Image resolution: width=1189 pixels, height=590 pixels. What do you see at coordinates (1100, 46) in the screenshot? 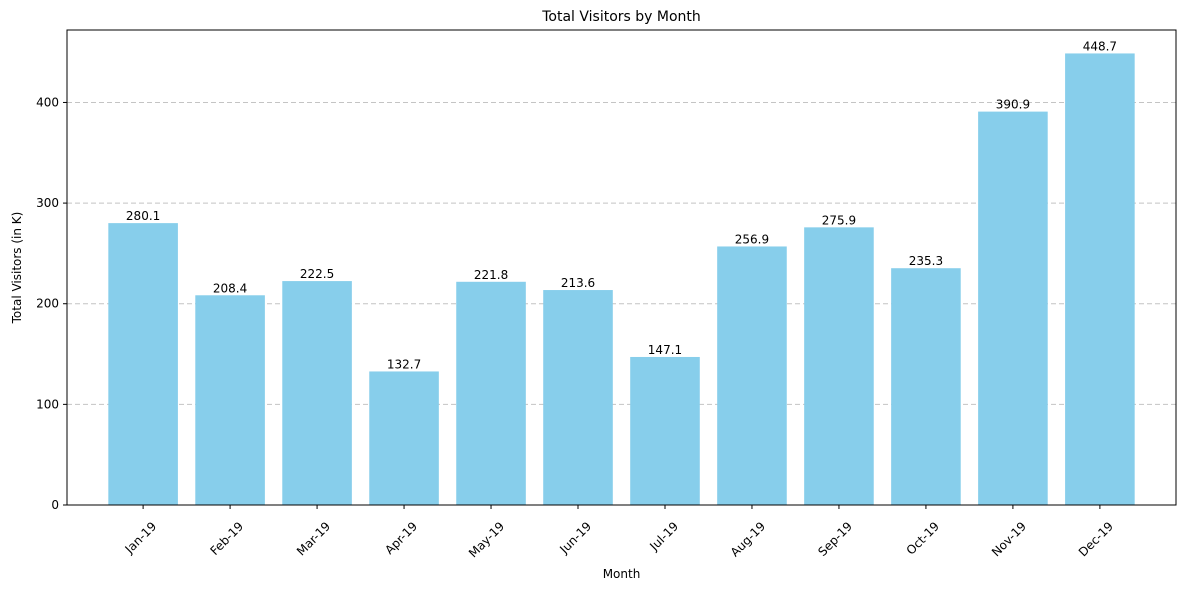
I see `bar-value-label: 448.7` at bounding box center [1100, 46].